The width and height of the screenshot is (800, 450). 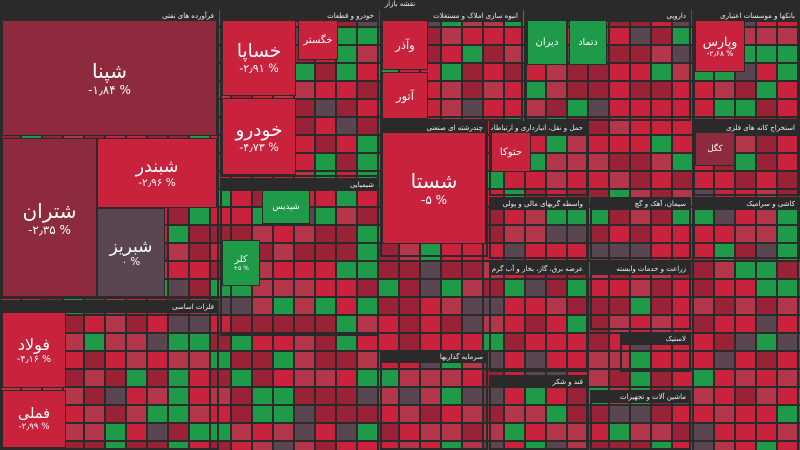 What do you see at coordinates (434, 188) in the screenshot?
I see `stock-tile: شستا -۵ %` at bounding box center [434, 188].